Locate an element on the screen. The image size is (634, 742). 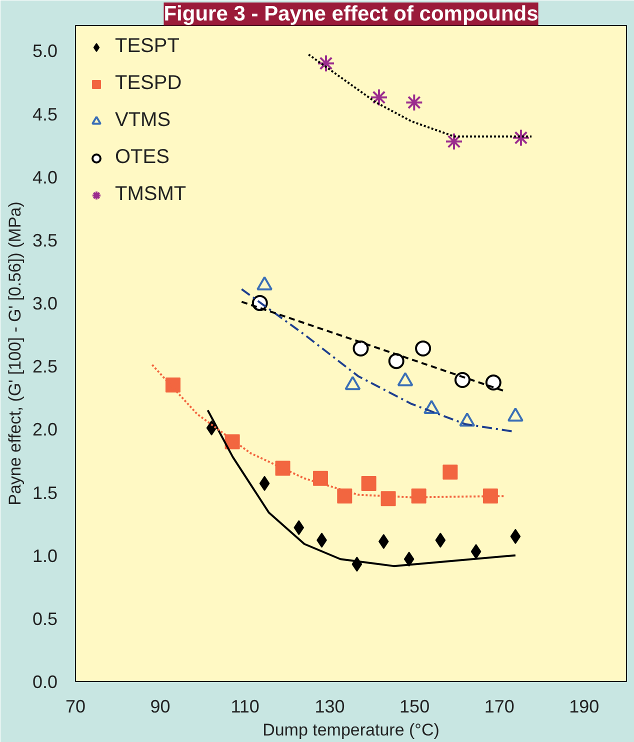
x-tick-label: 170 is located at coordinates (499, 706).